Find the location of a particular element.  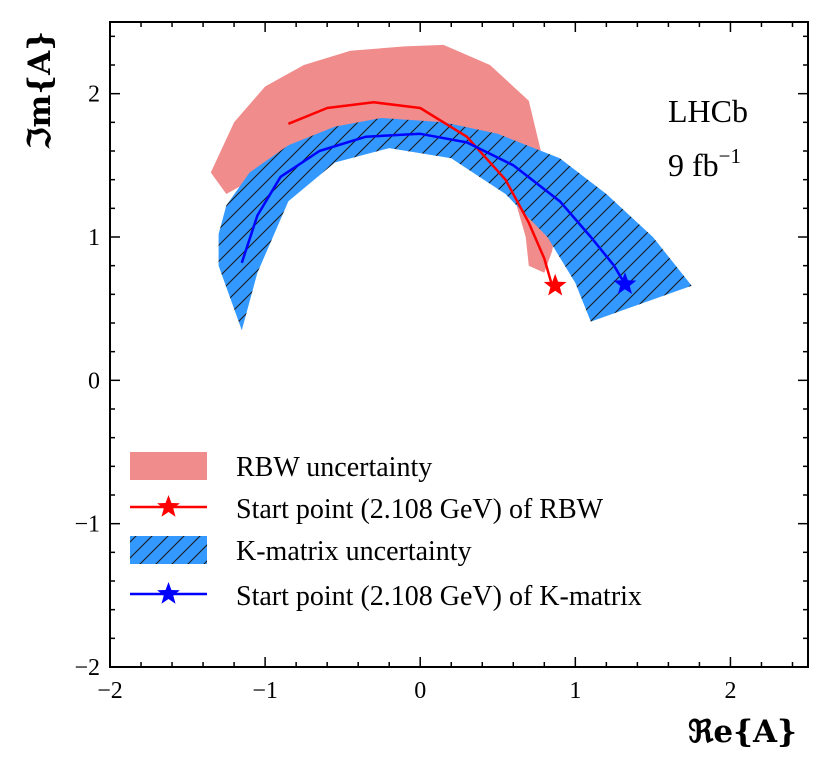

luminosity-exponent: −1 is located at coordinates (730, 156).